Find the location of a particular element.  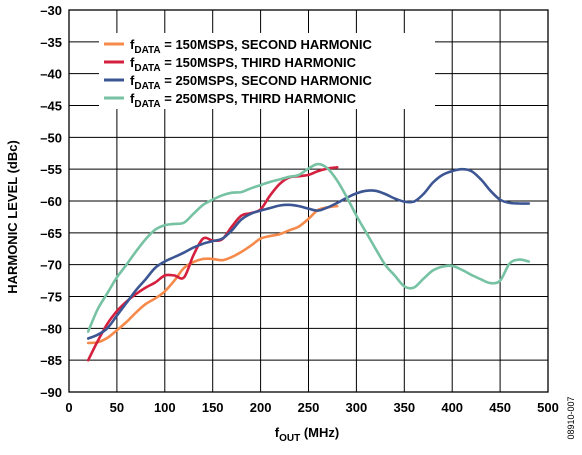

y-tick-label: –80 is located at coordinates (51, 328).